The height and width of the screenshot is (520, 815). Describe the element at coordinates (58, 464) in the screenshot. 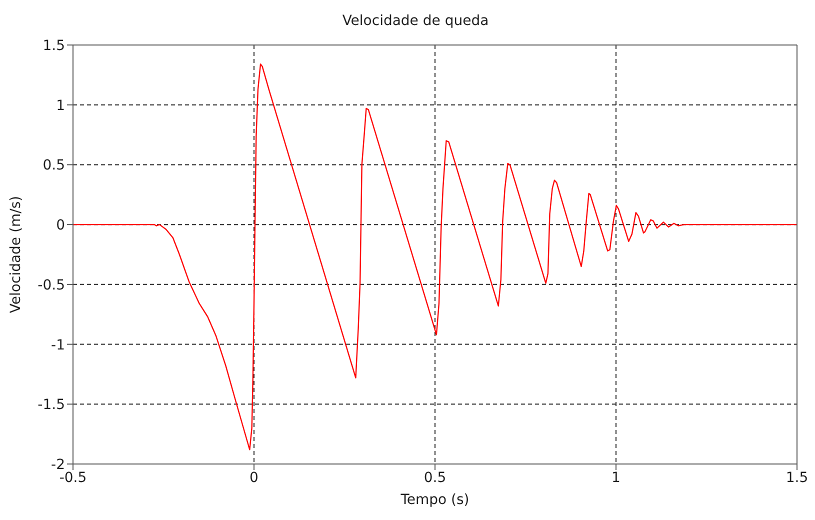

I see `y-tick-label: -2` at that location.